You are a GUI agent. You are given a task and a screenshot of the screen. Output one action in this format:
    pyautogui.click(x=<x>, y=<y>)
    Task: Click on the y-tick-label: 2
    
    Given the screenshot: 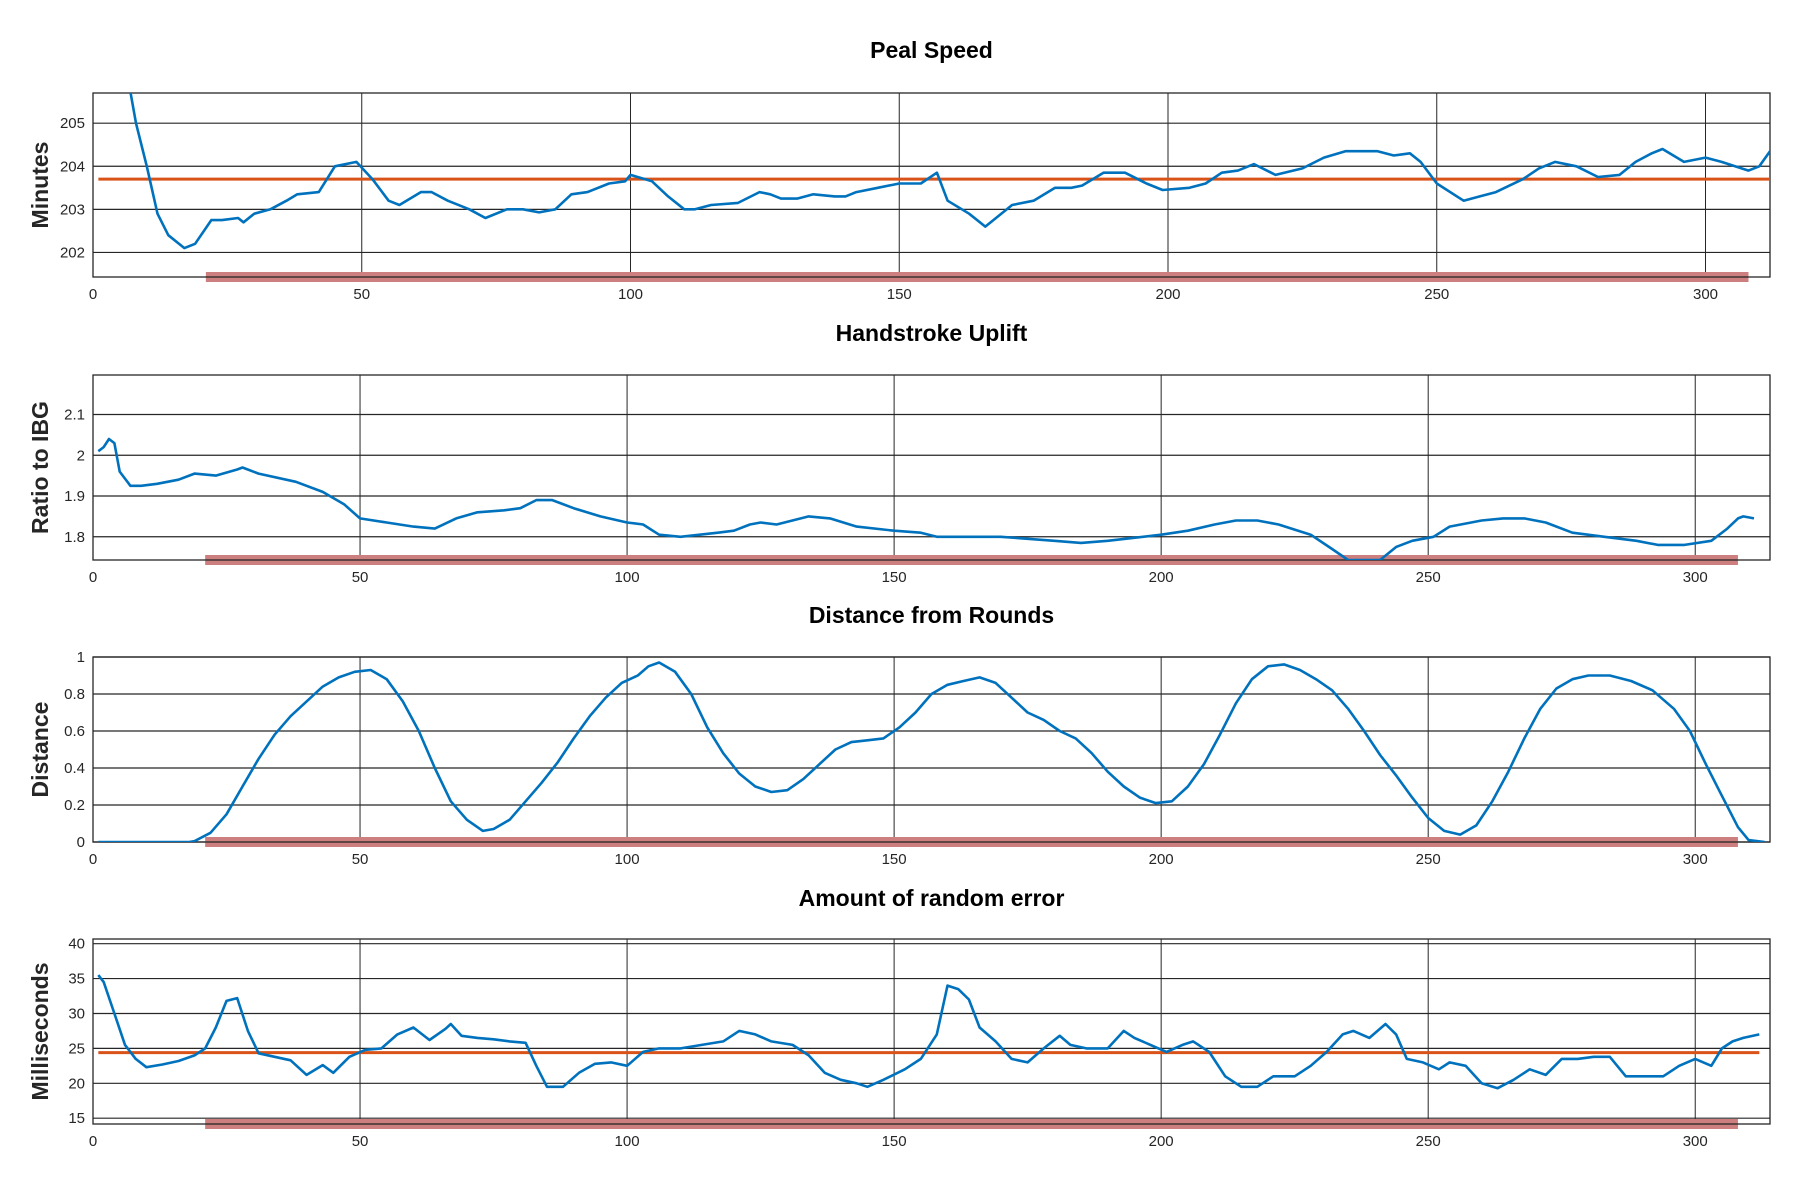 What is the action you would take?
    pyautogui.click(x=81, y=455)
    